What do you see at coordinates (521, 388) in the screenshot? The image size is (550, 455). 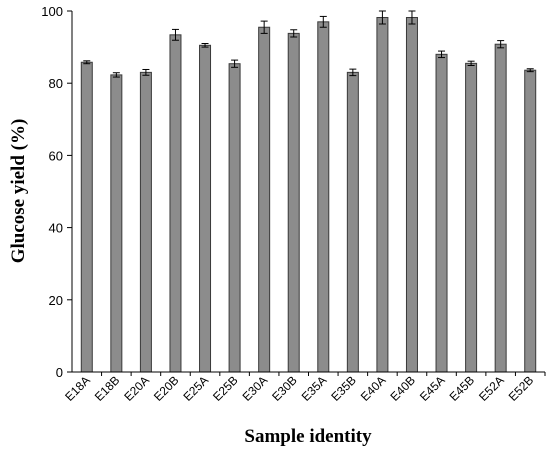 I see `x-tick-label: E52B` at bounding box center [521, 388].